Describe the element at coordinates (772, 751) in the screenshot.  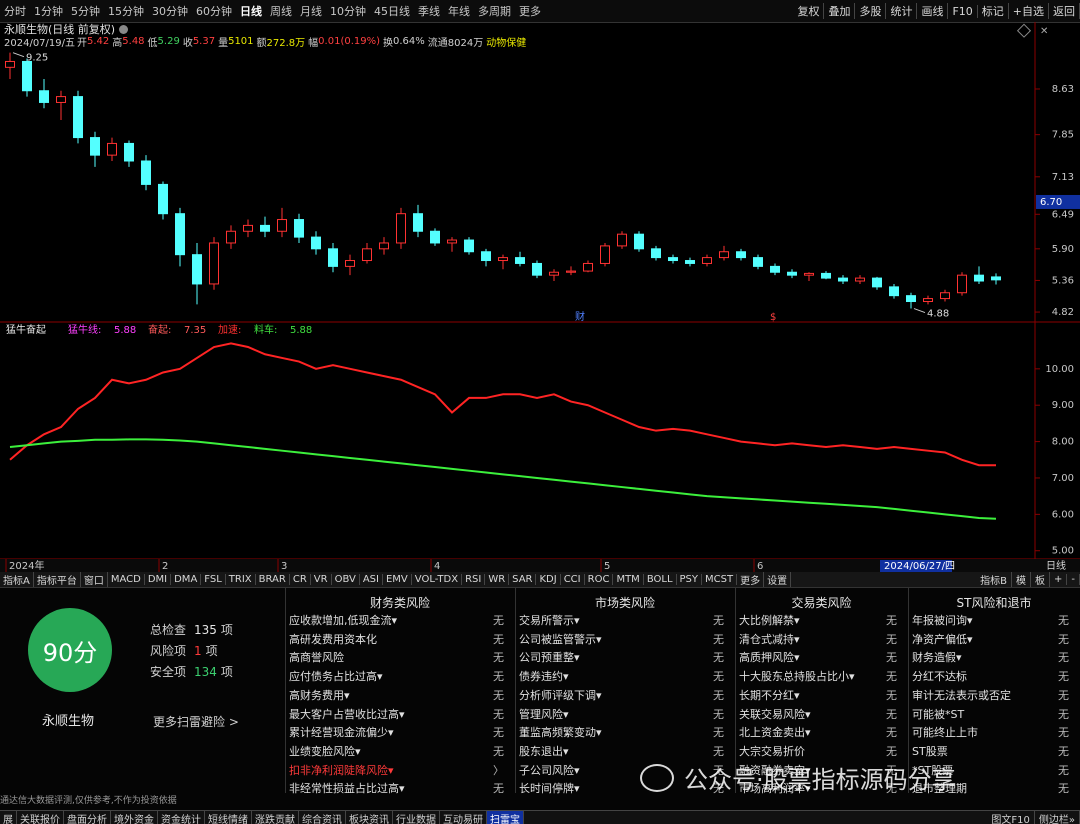
I see `risk-item: 大宗交易折价` at that location.